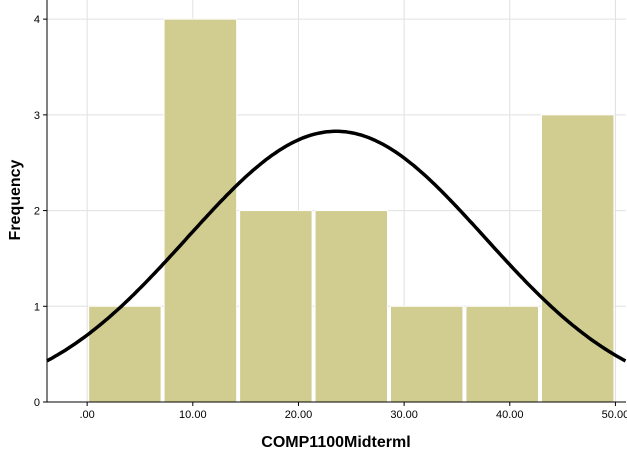 The height and width of the screenshot is (458, 627). Describe the element at coordinates (335, 442) in the screenshot. I see `x-axis-title: COMP1100Midterml` at that location.